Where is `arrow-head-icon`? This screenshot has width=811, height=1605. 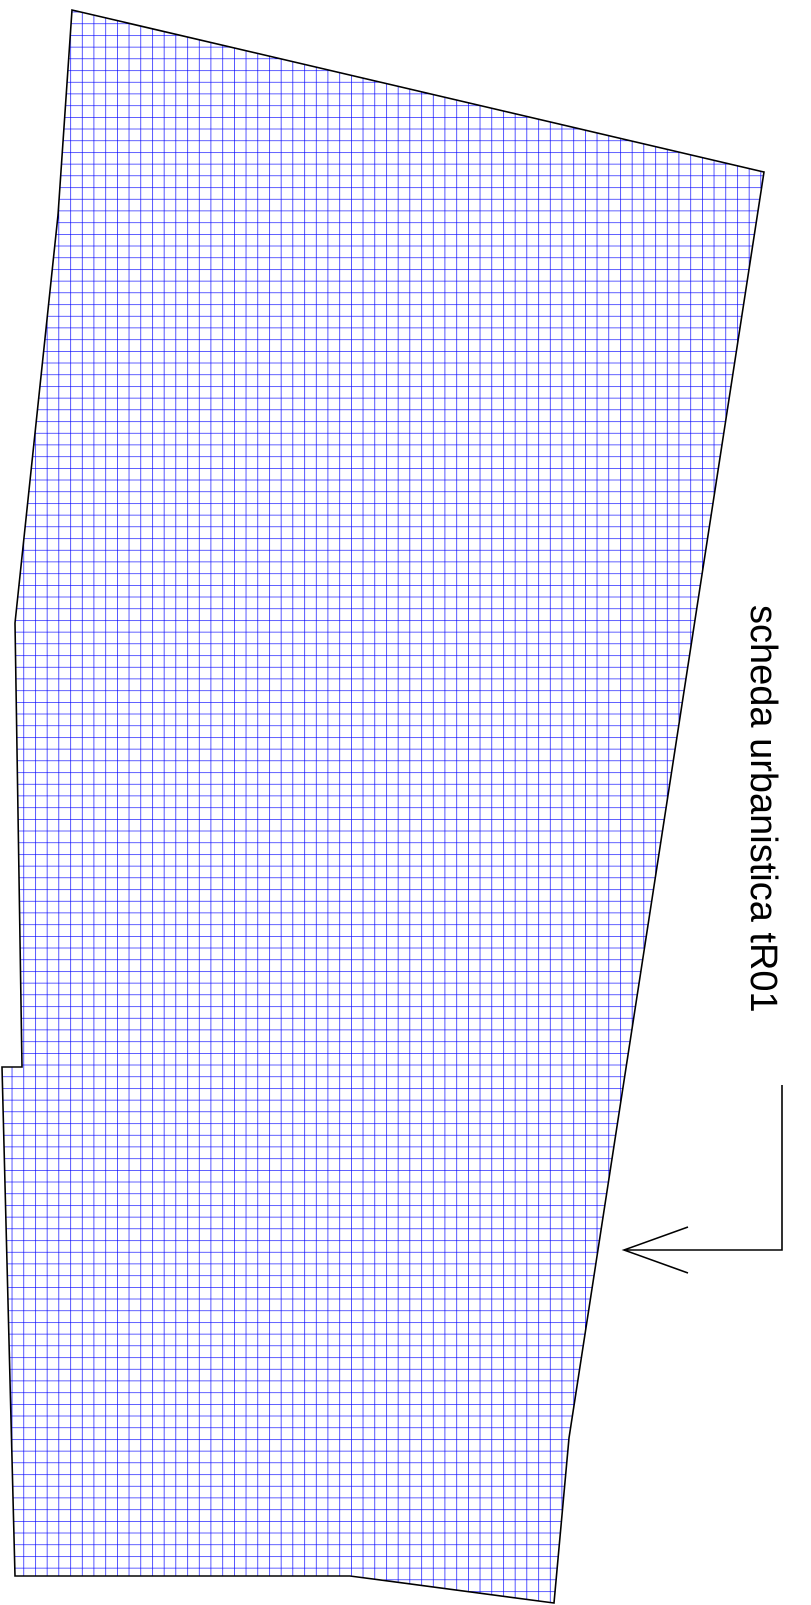
arrow-head-icon is located at coordinates (655, 1250).